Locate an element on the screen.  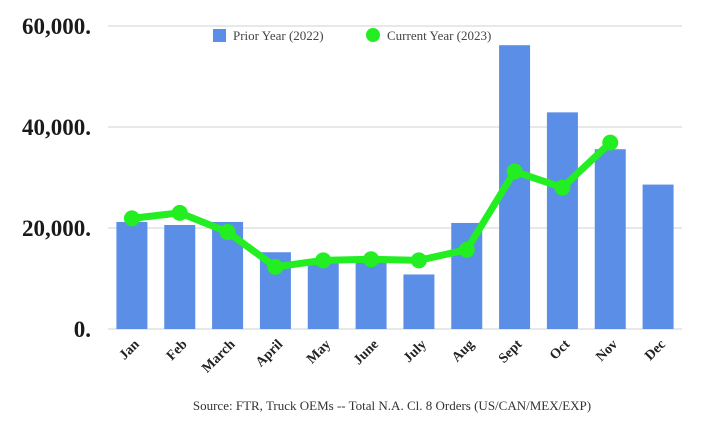
point-current-year-april is located at coordinates (275, 266).